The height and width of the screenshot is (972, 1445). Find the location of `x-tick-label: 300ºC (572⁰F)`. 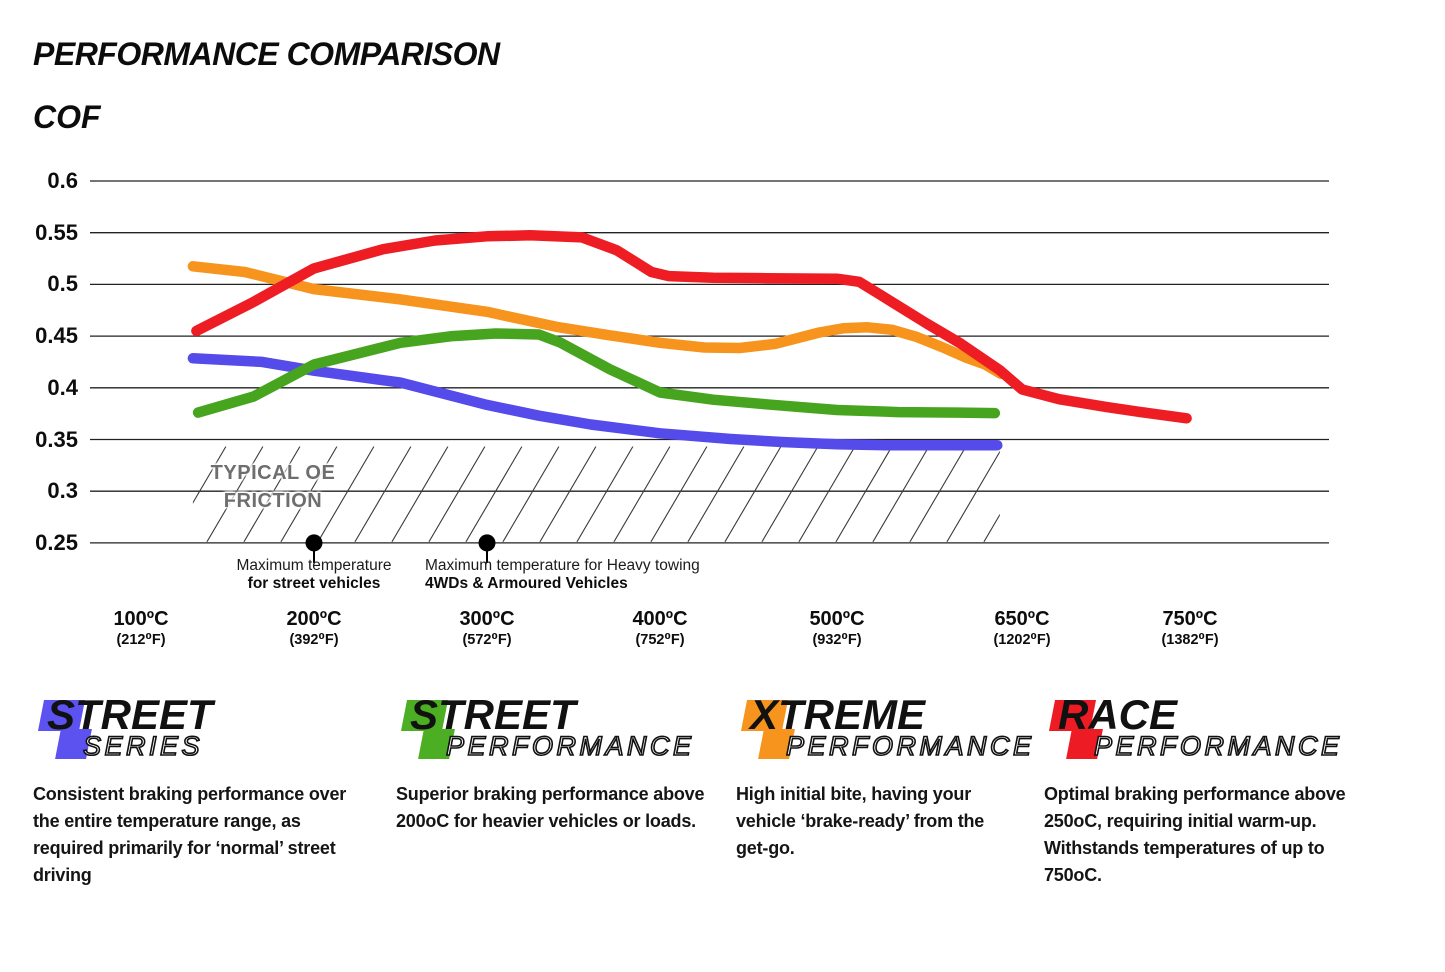

x-tick-label: 300ºC (572⁰F) is located at coordinates (487, 628).